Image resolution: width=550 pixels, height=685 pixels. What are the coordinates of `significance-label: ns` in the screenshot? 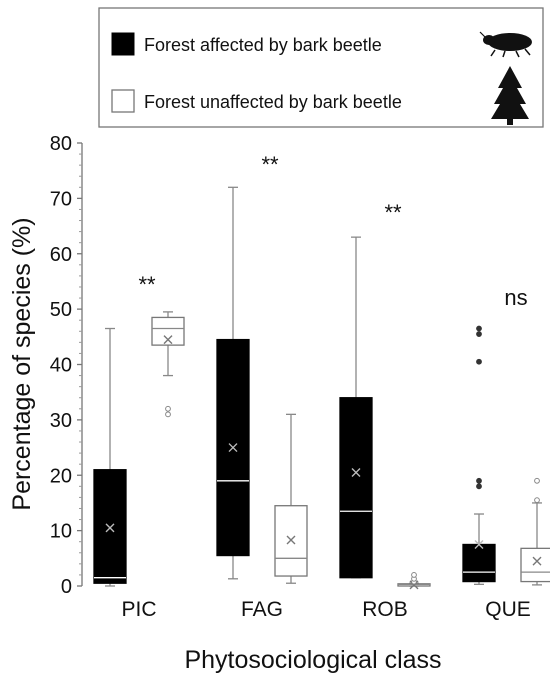 It's located at (515, 297).